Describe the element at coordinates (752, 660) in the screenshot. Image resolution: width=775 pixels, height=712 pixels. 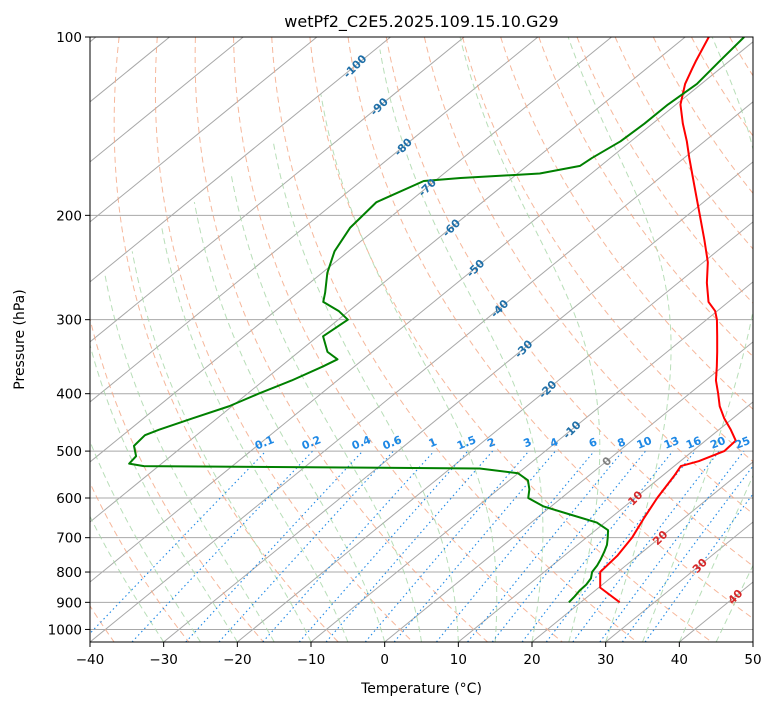
I see `x-tick-label: 50` at that location.